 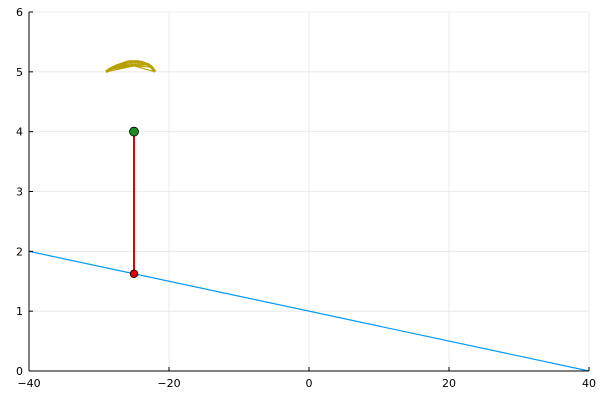 I want to click on x-tick-label: 40, so click(x=589, y=383).